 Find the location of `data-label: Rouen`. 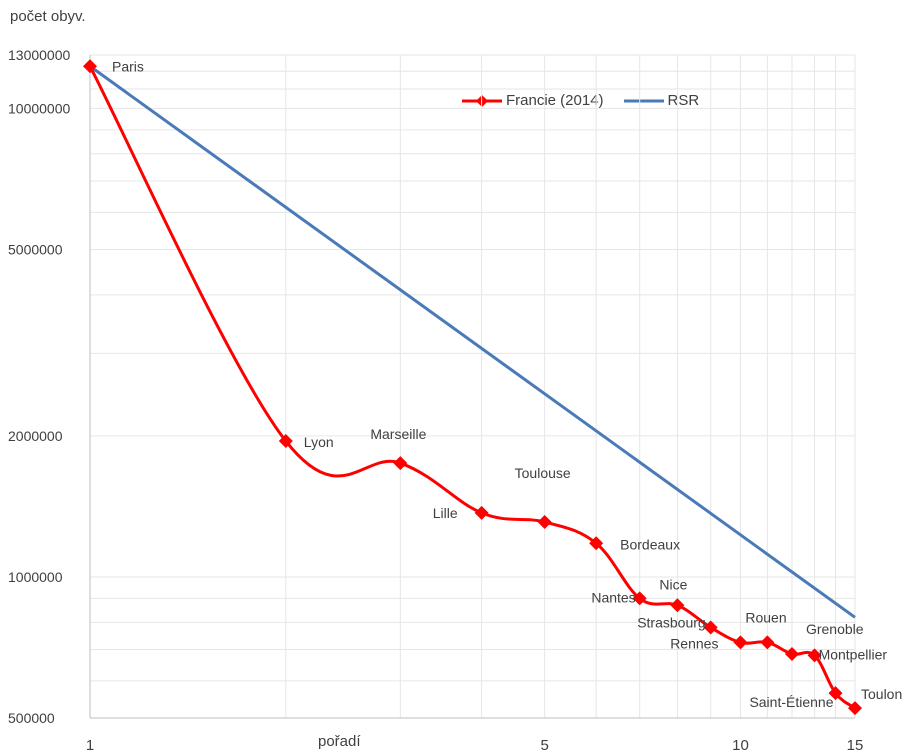

data-label: Rouen is located at coordinates (765, 617).